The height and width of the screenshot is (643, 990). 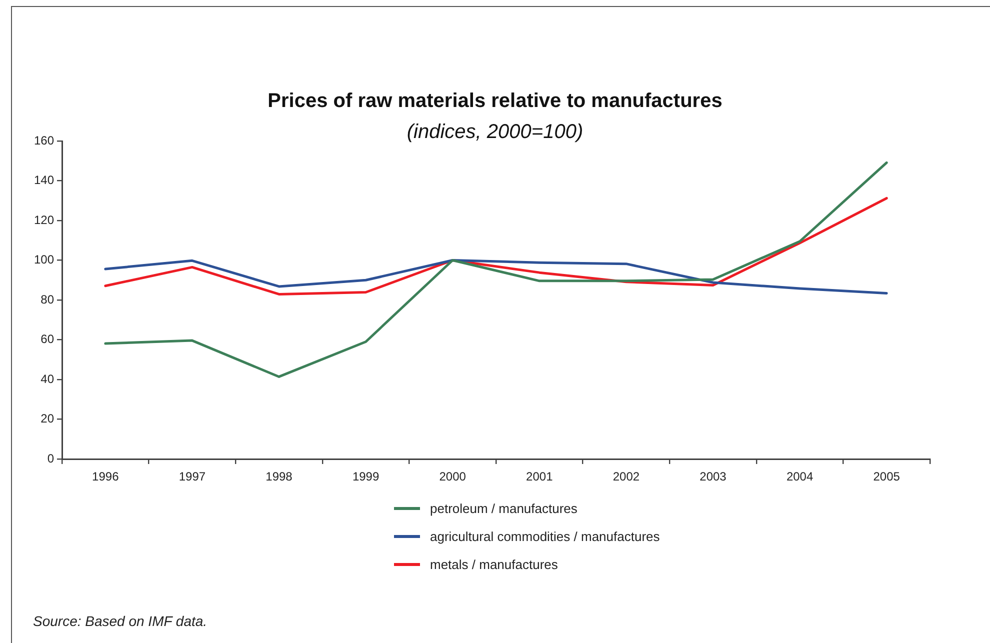 I want to click on legend-label: agricultural commodities / manufactures, so click(x=545, y=536).